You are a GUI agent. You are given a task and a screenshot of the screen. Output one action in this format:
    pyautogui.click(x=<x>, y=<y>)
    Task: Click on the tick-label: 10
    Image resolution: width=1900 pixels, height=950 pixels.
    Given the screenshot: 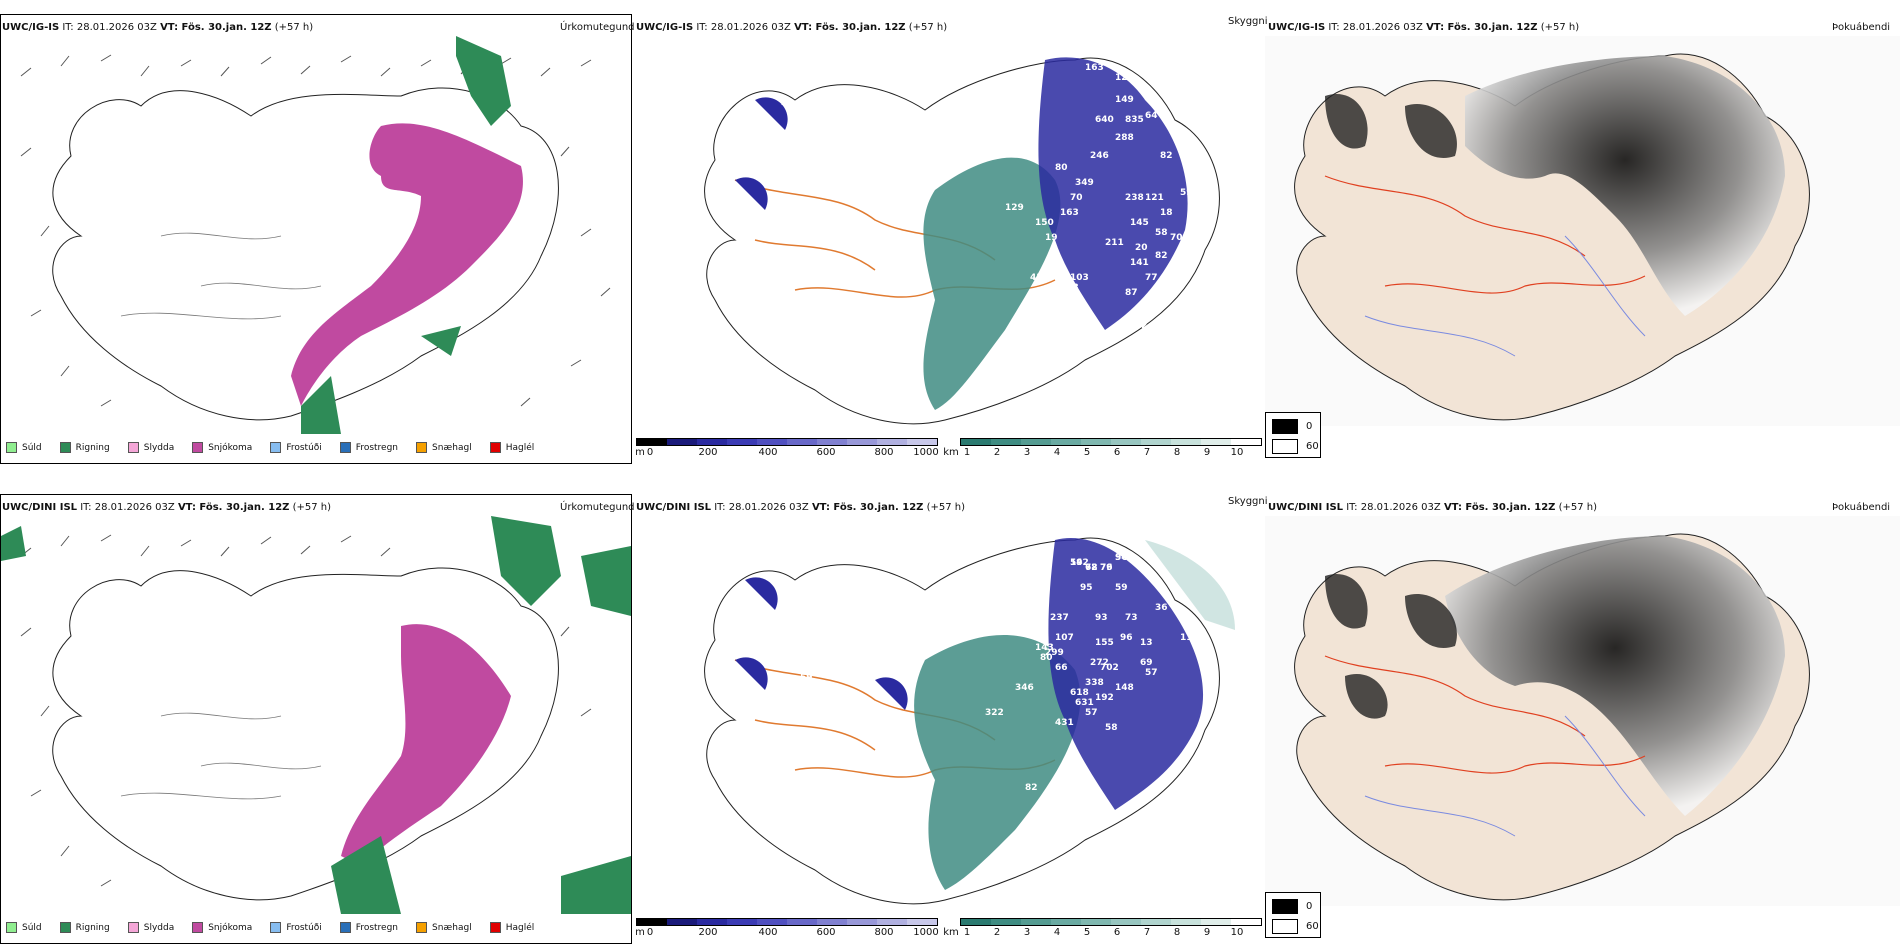 What is the action you would take?
    pyautogui.click(x=1237, y=932)
    